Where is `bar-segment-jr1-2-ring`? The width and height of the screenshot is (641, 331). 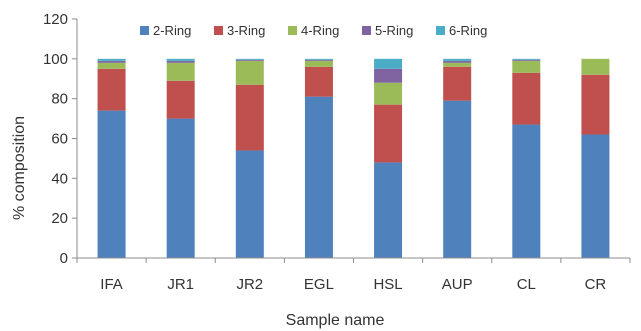 bar-segment-jr1-2-ring is located at coordinates (180, 188).